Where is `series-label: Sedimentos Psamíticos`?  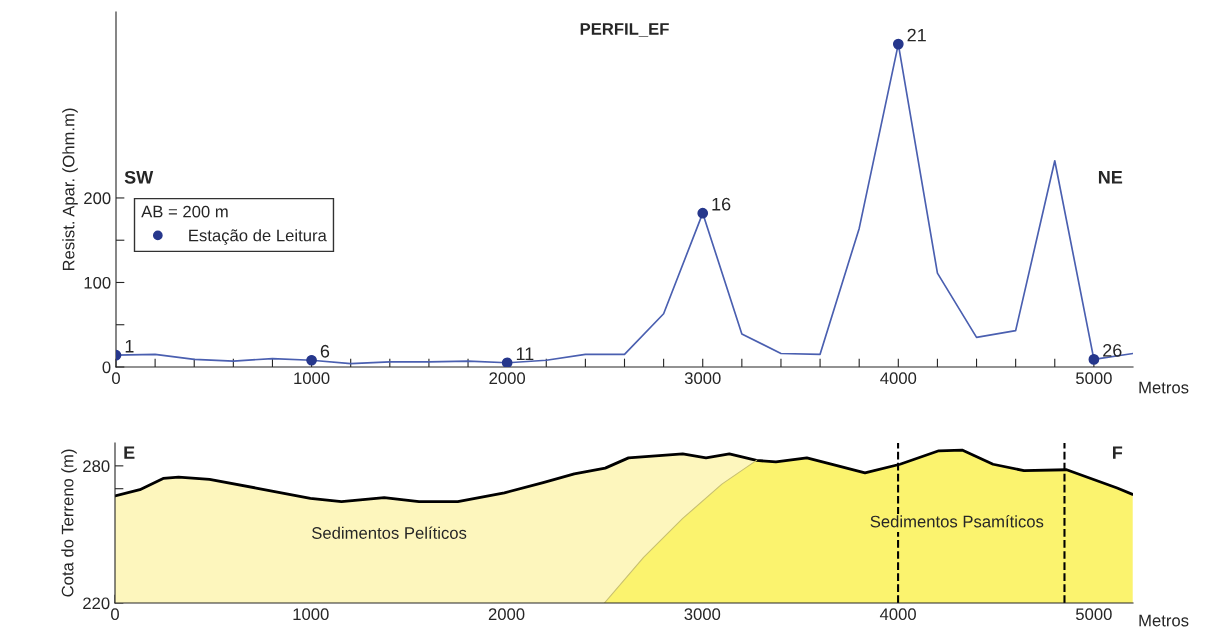 series-label: Sedimentos Psamíticos is located at coordinates (957, 521).